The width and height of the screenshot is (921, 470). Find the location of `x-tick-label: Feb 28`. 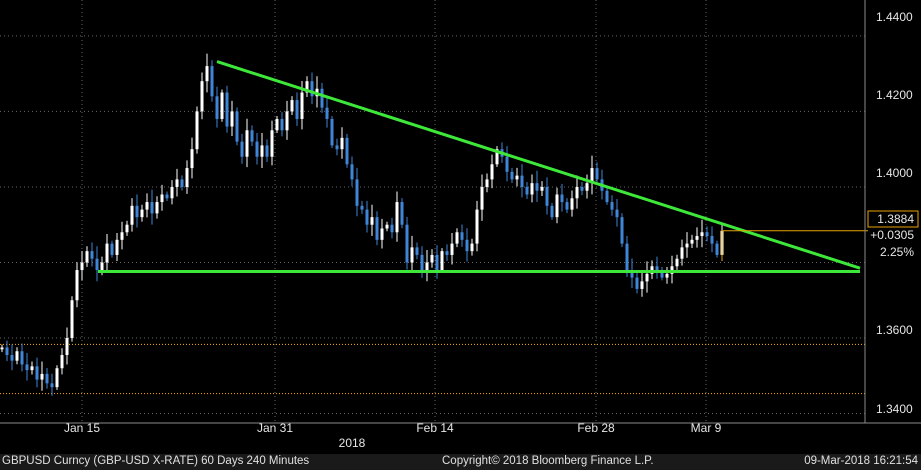

x-tick-label: Feb 28 is located at coordinates (596, 428).